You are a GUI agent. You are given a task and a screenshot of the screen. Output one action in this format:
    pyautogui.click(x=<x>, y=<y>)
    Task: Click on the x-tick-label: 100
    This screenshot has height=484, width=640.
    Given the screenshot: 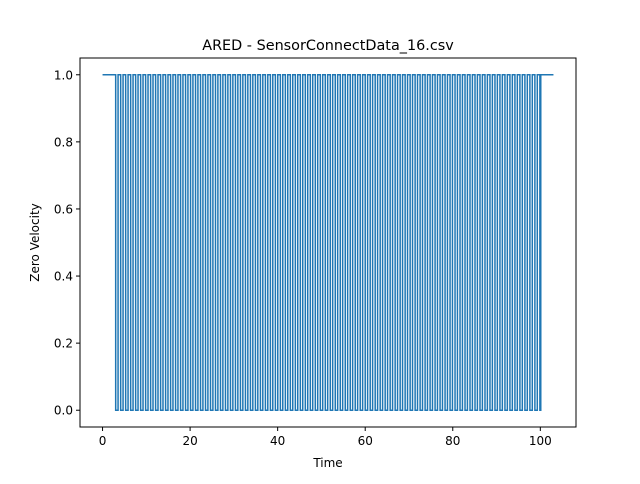 What is the action you would take?
    pyautogui.click(x=540, y=441)
    